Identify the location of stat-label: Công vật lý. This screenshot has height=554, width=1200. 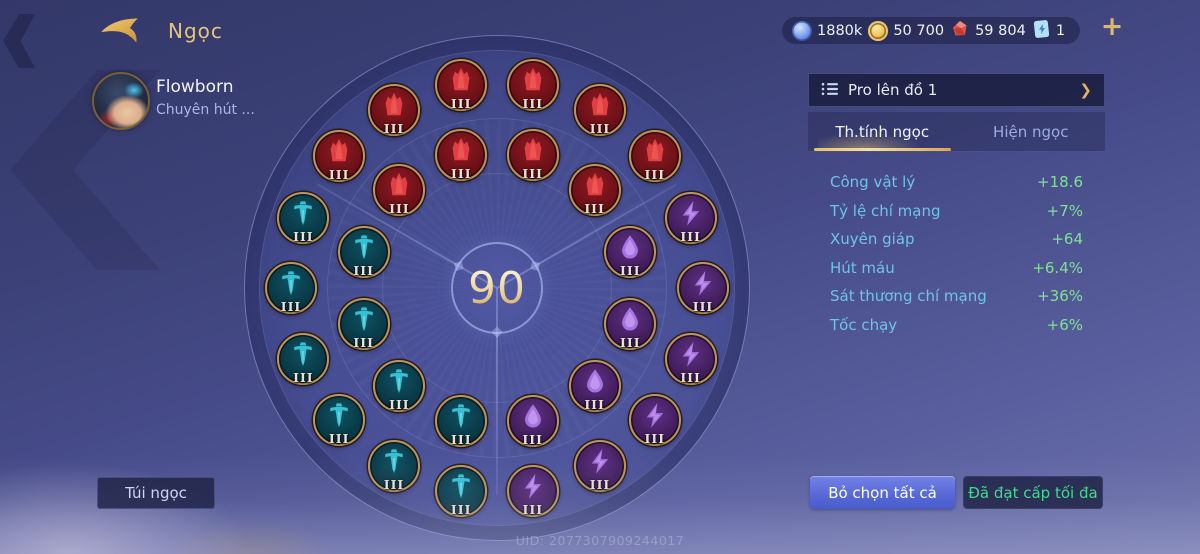
(873, 182).